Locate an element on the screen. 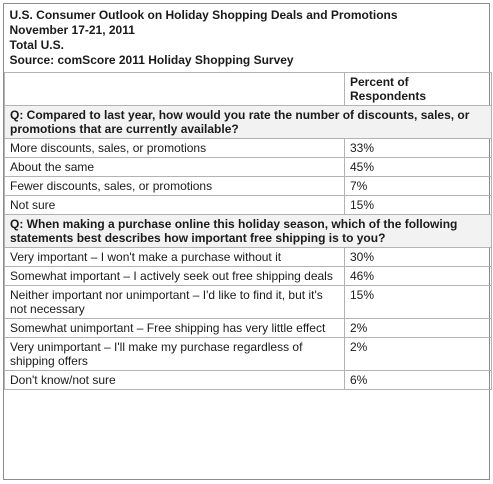 The width and height of the screenshot is (493, 484). answer-value: 6% is located at coordinates (418, 380).